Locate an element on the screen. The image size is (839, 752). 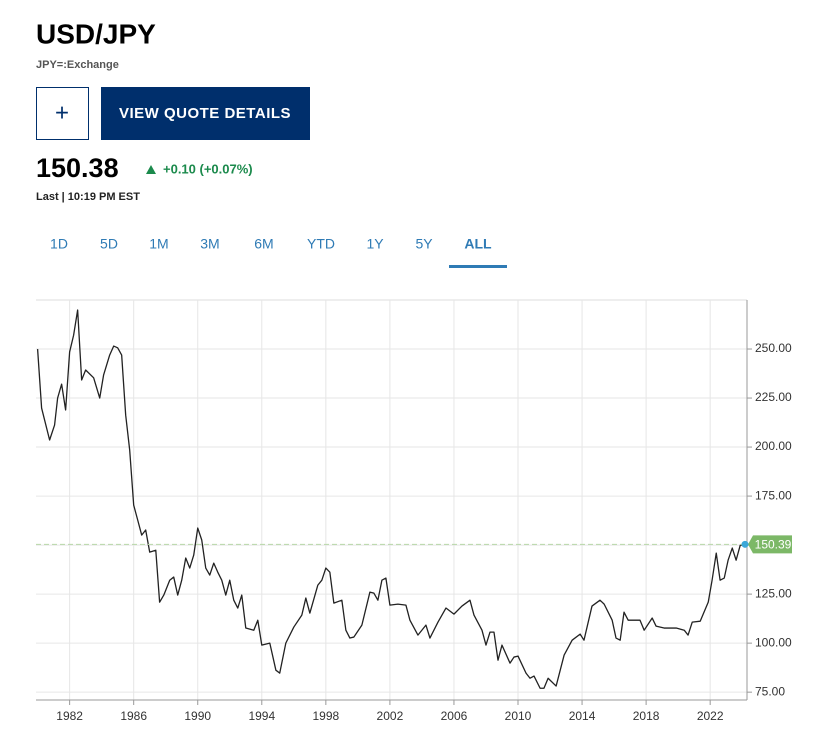
range-tab: YTD is located at coordinates (321, 244).